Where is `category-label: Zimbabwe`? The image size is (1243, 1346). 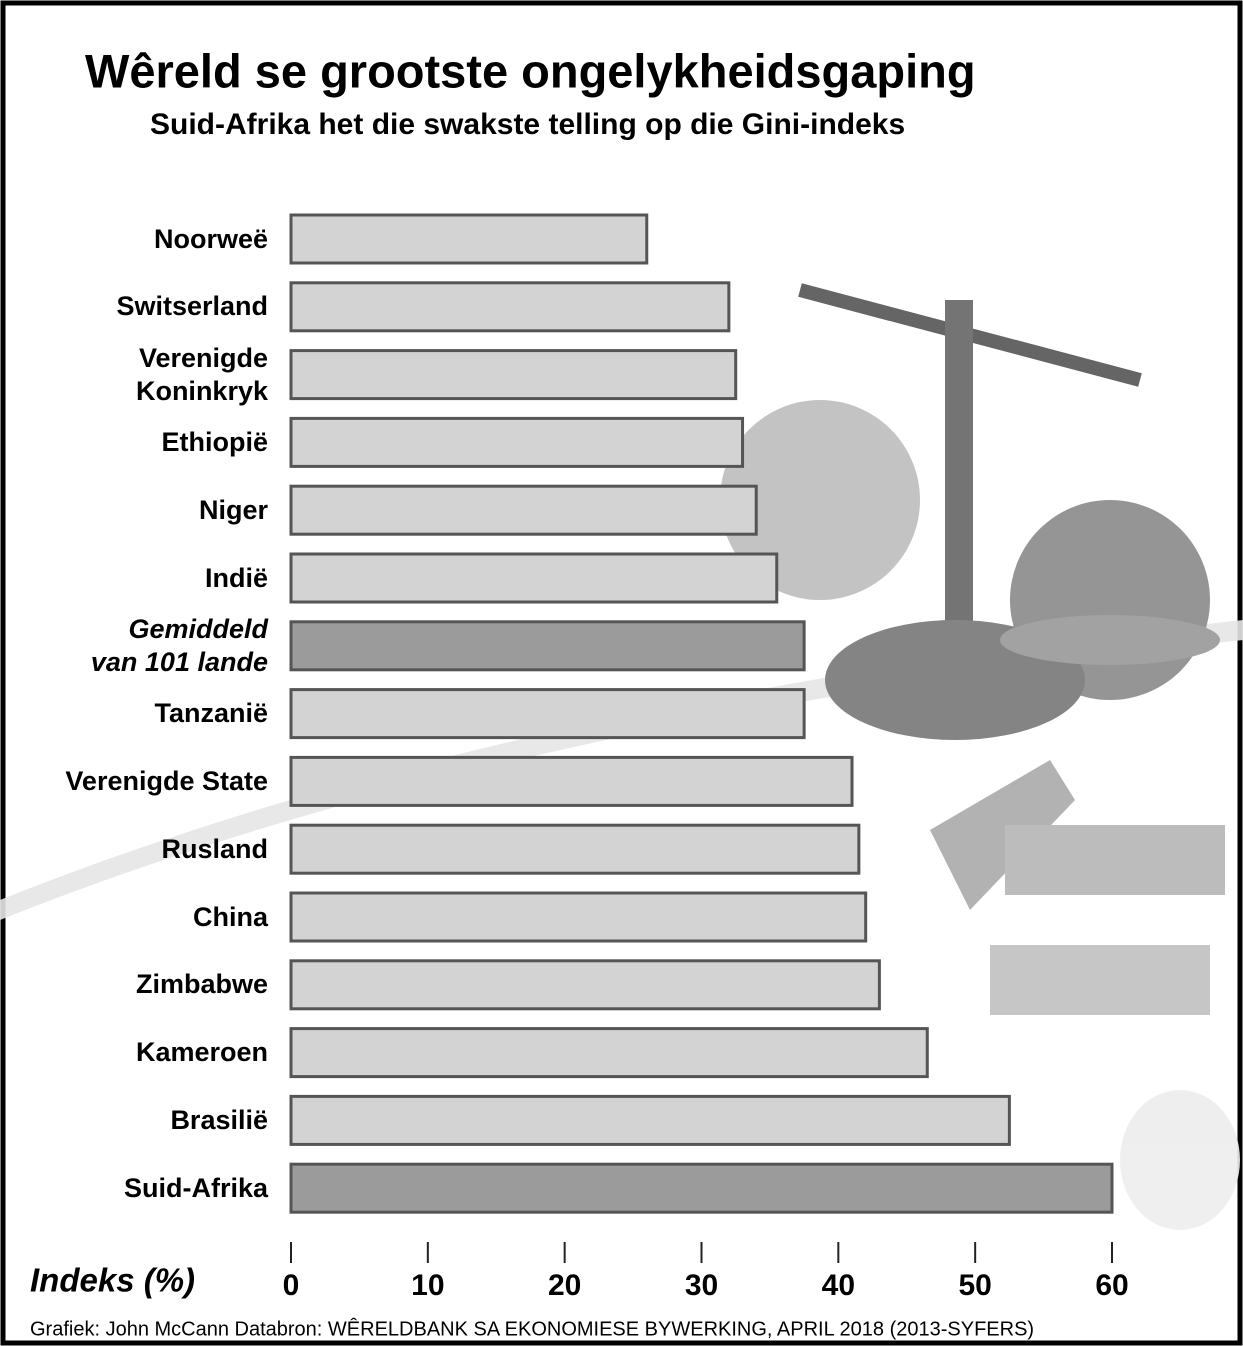 category-label: Zimbabwe is located at coordinates (201, 984).